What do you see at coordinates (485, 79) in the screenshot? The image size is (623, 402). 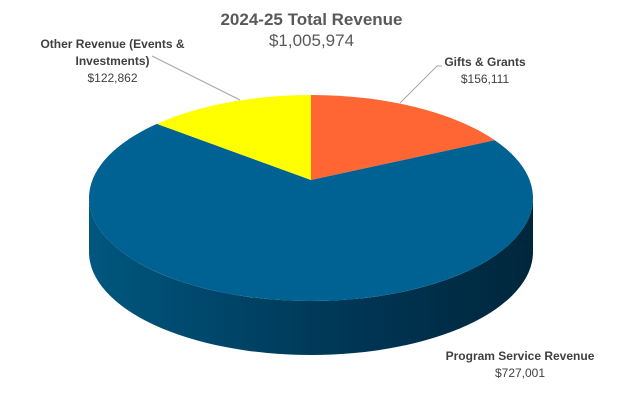 I see `label-value: $156,111` at bounding box center [485, 79].